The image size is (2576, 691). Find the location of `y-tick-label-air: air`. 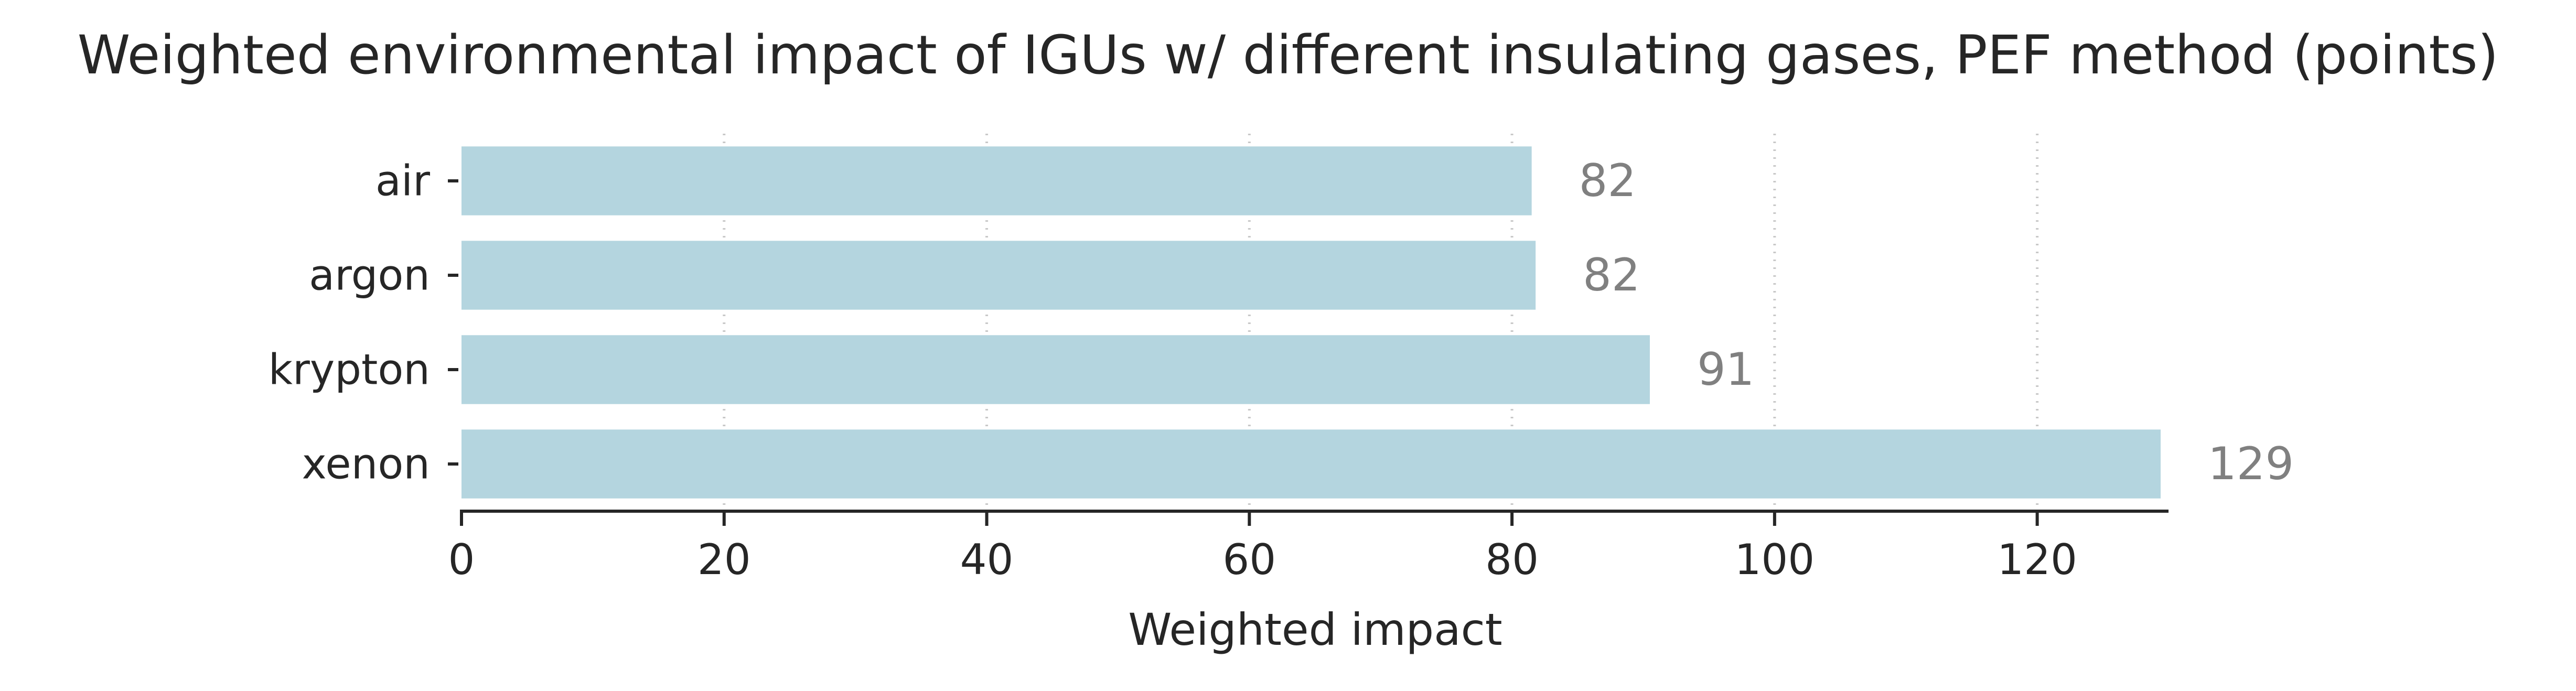

y-tick-label-air: air is located at coordinates (402, 181).